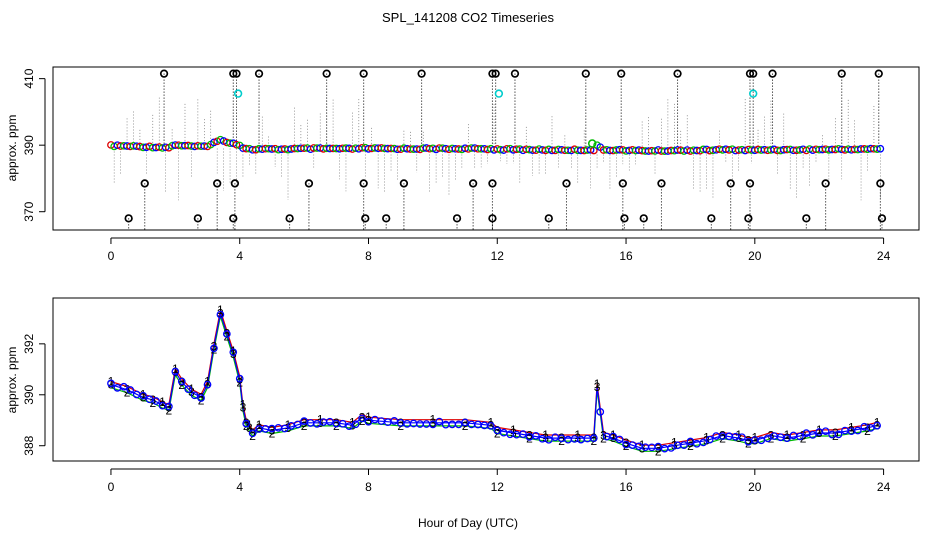  Describe the element at coordinates (34, 395) in the screenshot. I see `detail-y-axis: 388 390 392` at that location.